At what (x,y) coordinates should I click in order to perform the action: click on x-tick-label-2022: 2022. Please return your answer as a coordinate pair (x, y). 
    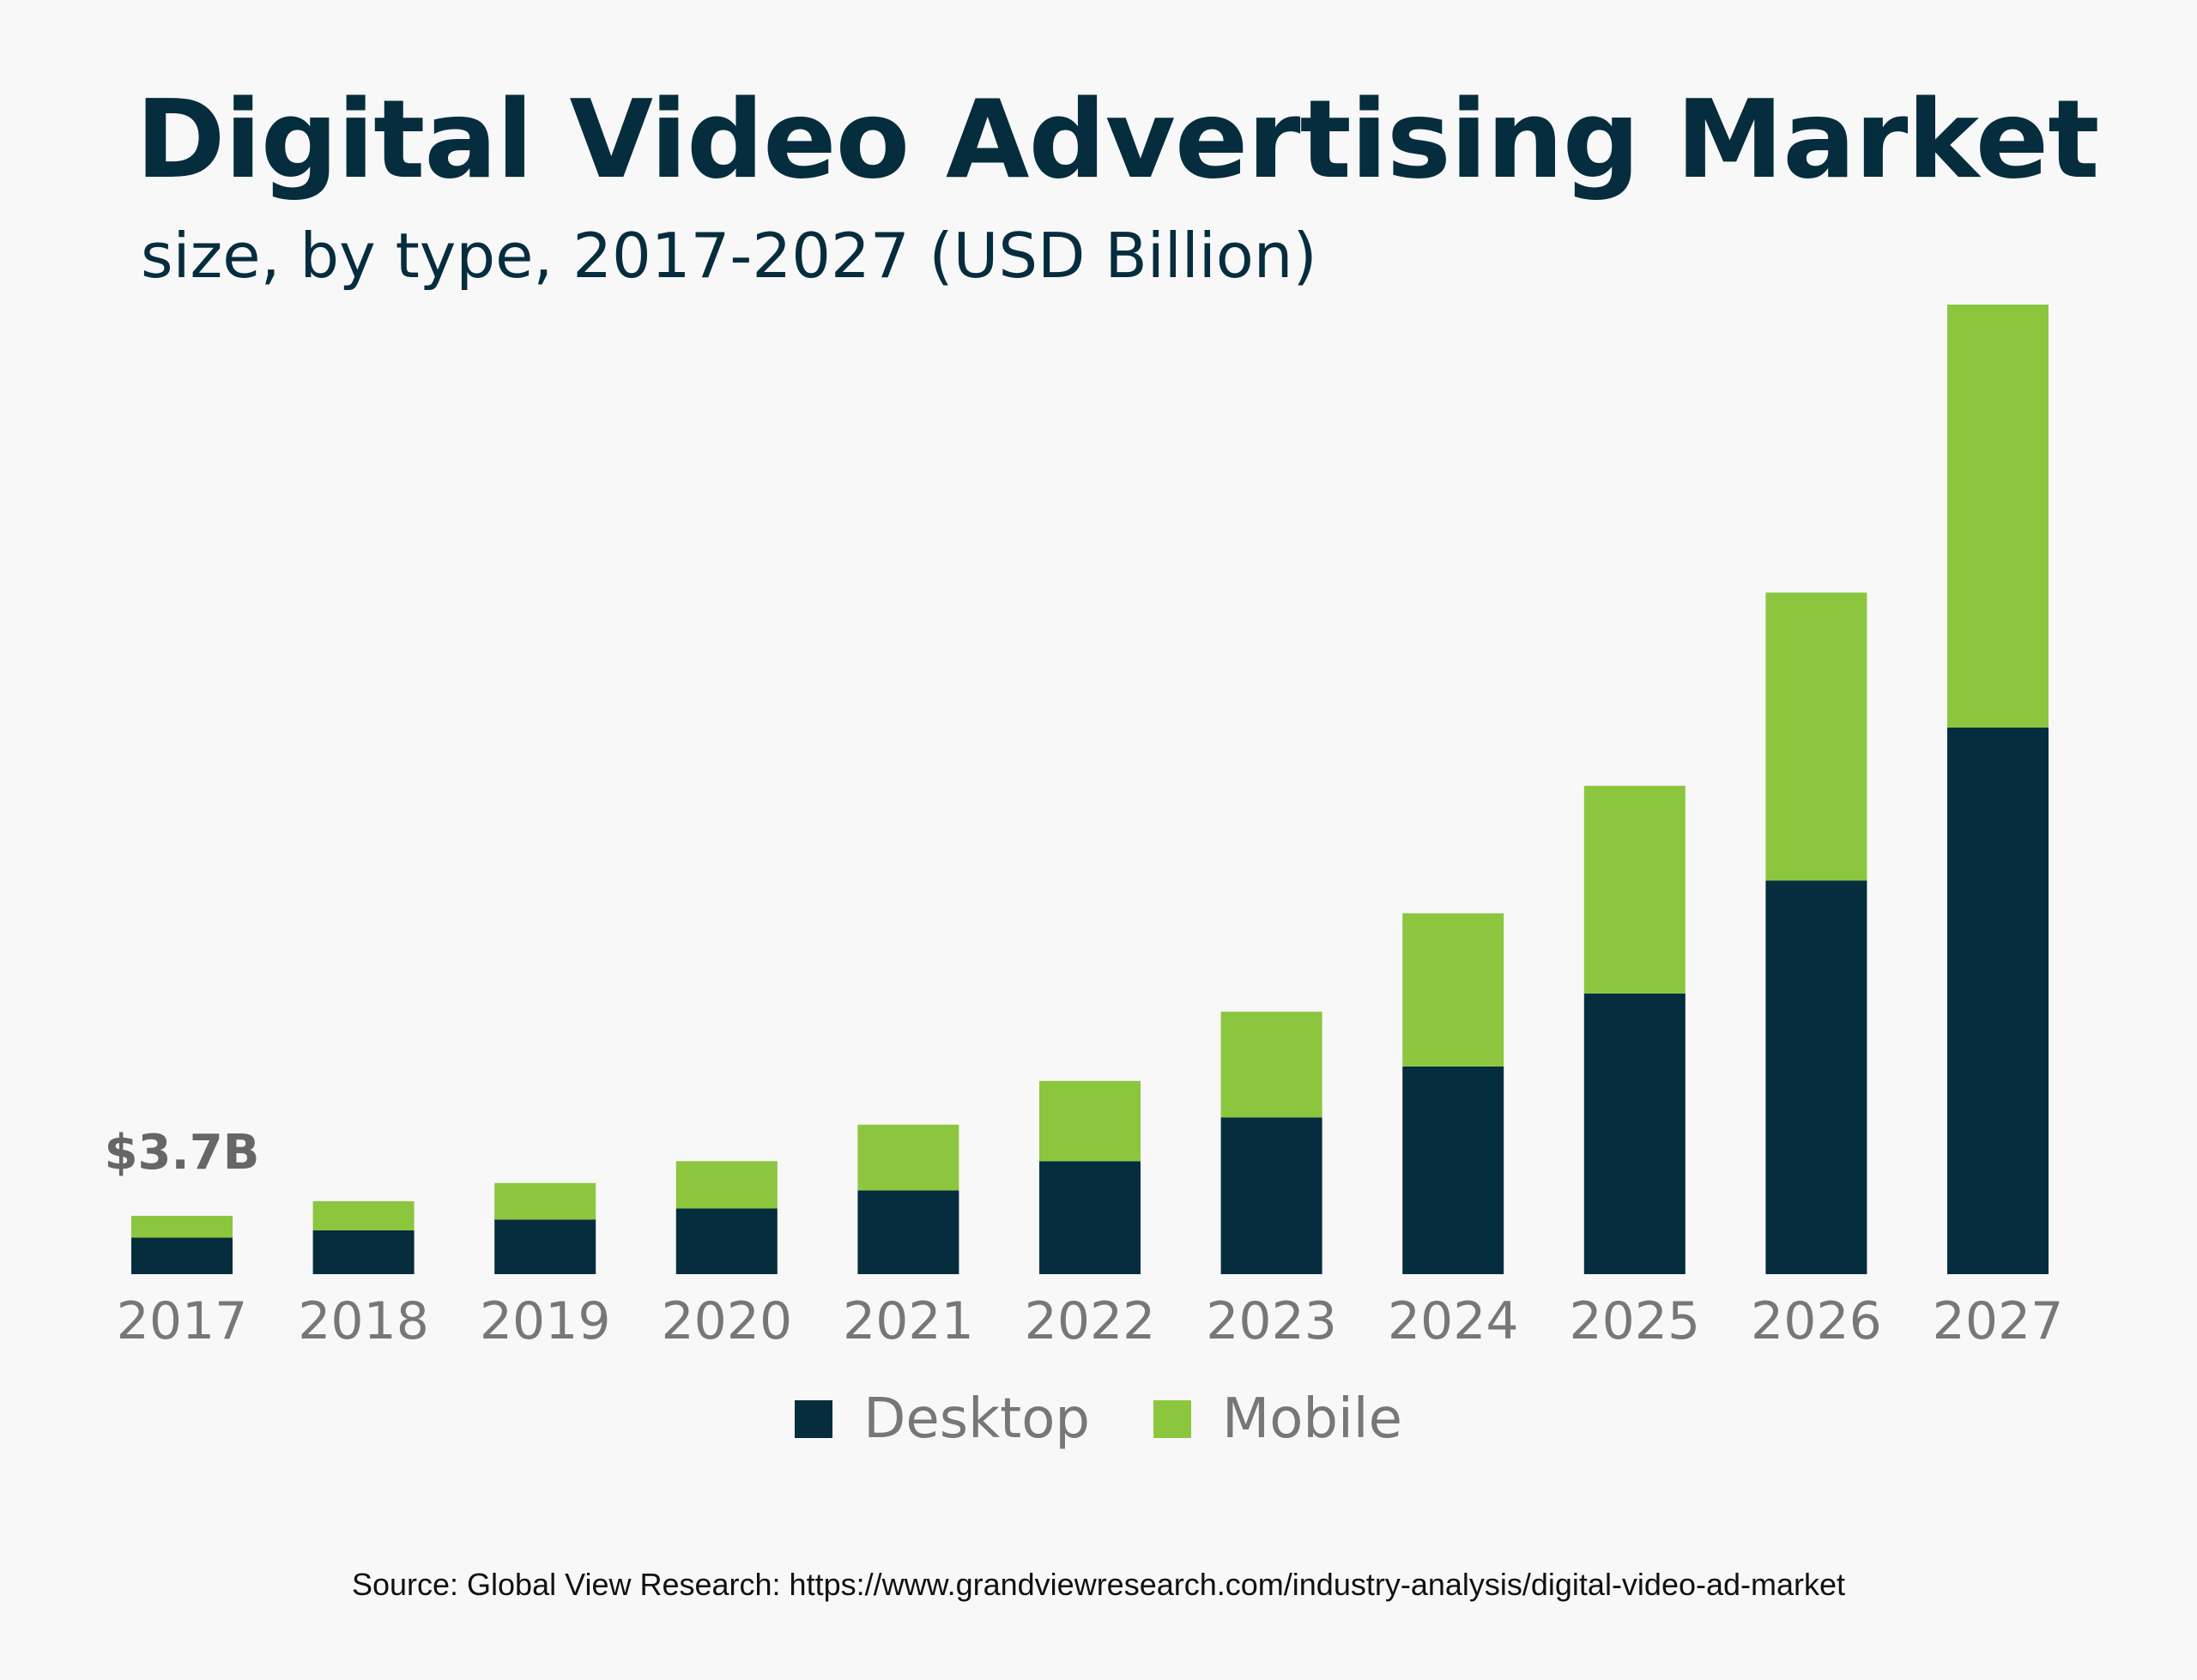
    Looking at the image, I should click on (1090, 1321).